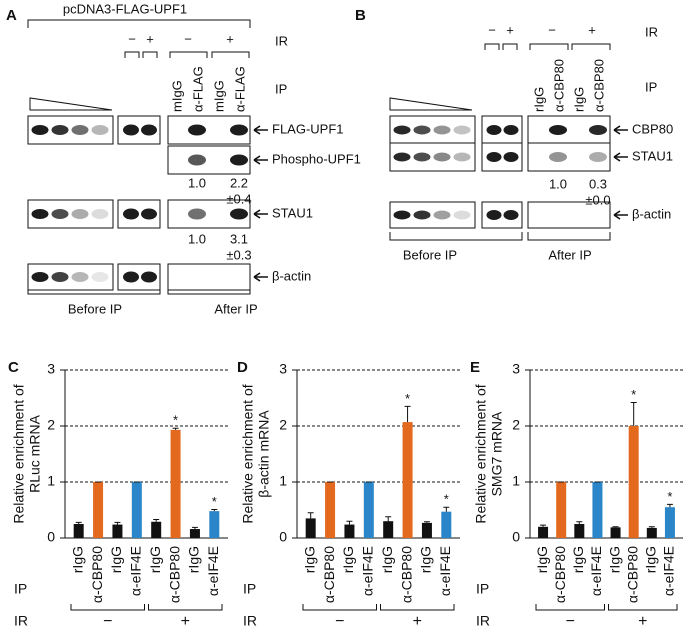  What do you see at coordinates (125, 8) in the screenshot?
I see `construct-label: pcDNA3-FLAG-UPF1` at bounding box center [125, 8].